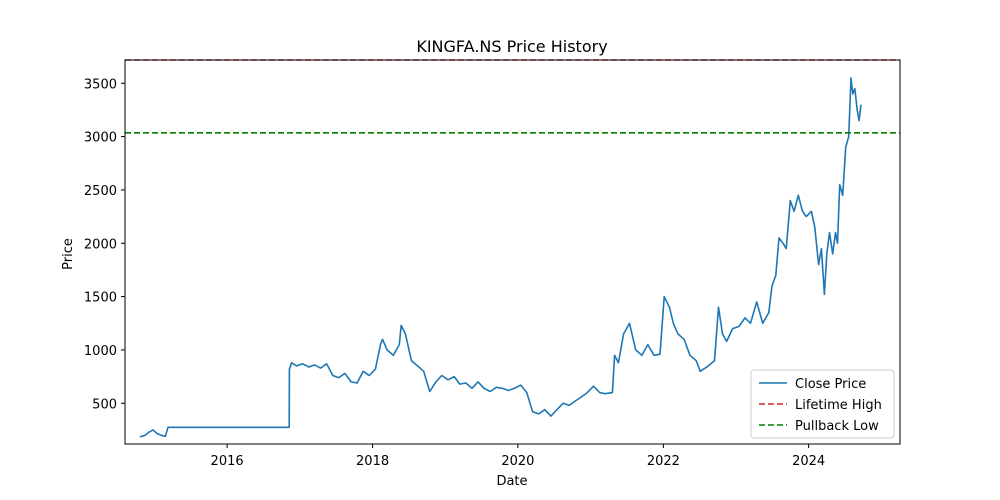 The height and width of the screenshot is (500, 1000). What do you see at coordinates (838, 405) in the screenshot?
I see `legend-label: Lifetime High` at bounding box center [838, 405].